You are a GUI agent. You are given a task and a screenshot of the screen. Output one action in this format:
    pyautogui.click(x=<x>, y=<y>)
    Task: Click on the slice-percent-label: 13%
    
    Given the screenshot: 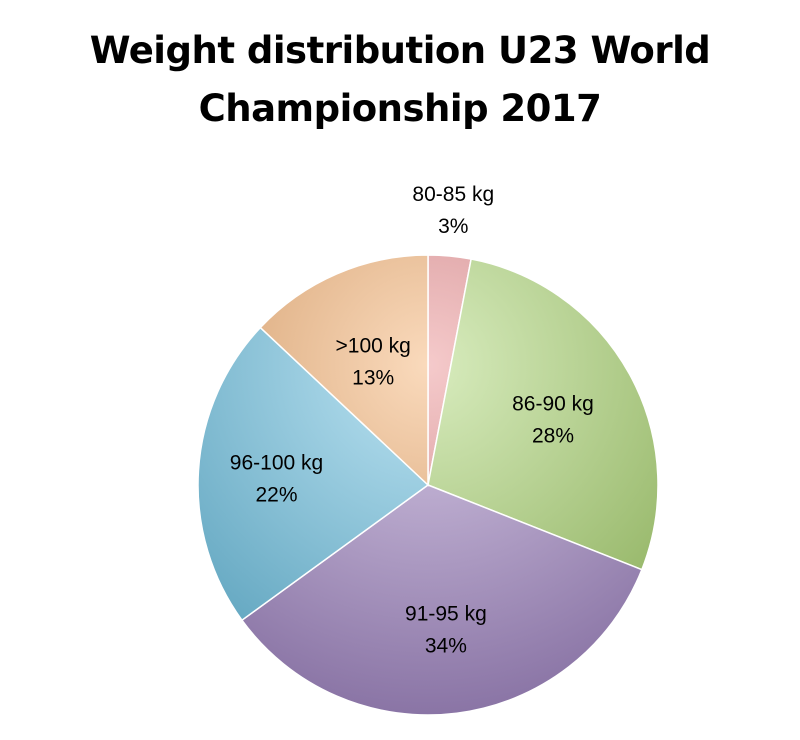 What is the action you would take?
    pyautogui.click(x=373, y=377)
    